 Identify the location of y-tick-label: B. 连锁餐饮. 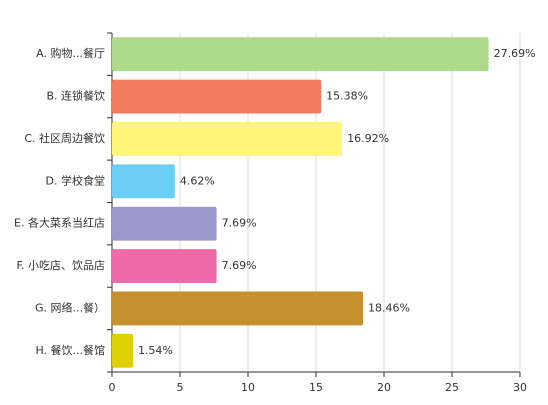
(75, 96).